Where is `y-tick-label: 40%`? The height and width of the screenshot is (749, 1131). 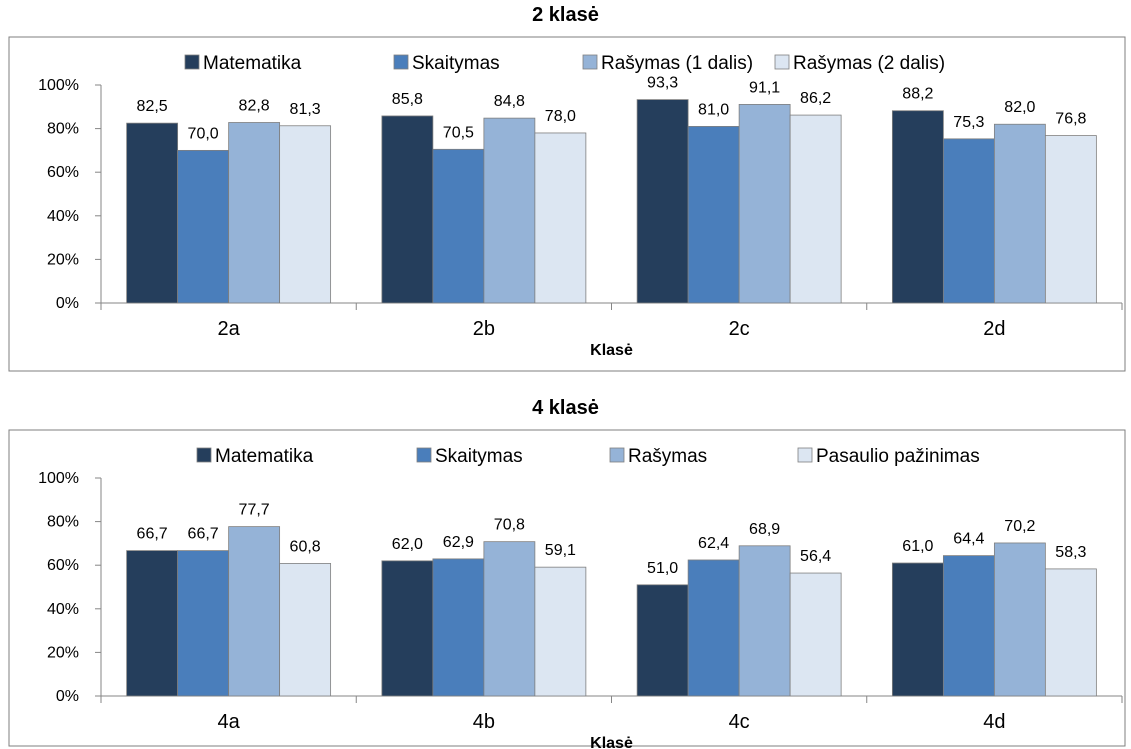 y-tick-label: 40% is located at coordinates (63, 216).